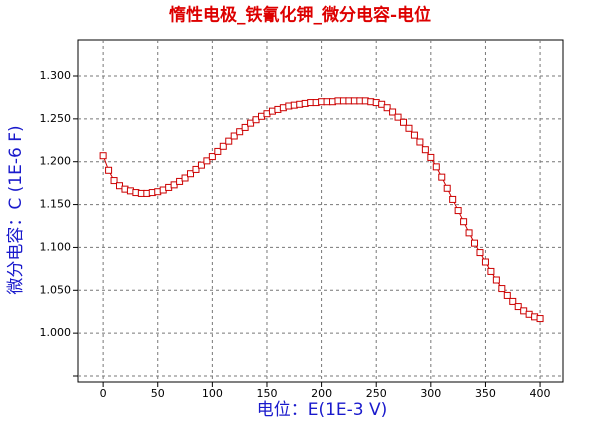 The height and width of the screenshot is (446, 595). Describe the element at coordinates (56, 246) in the screenshot. I see `y-tick-label: 1.100` at that location.